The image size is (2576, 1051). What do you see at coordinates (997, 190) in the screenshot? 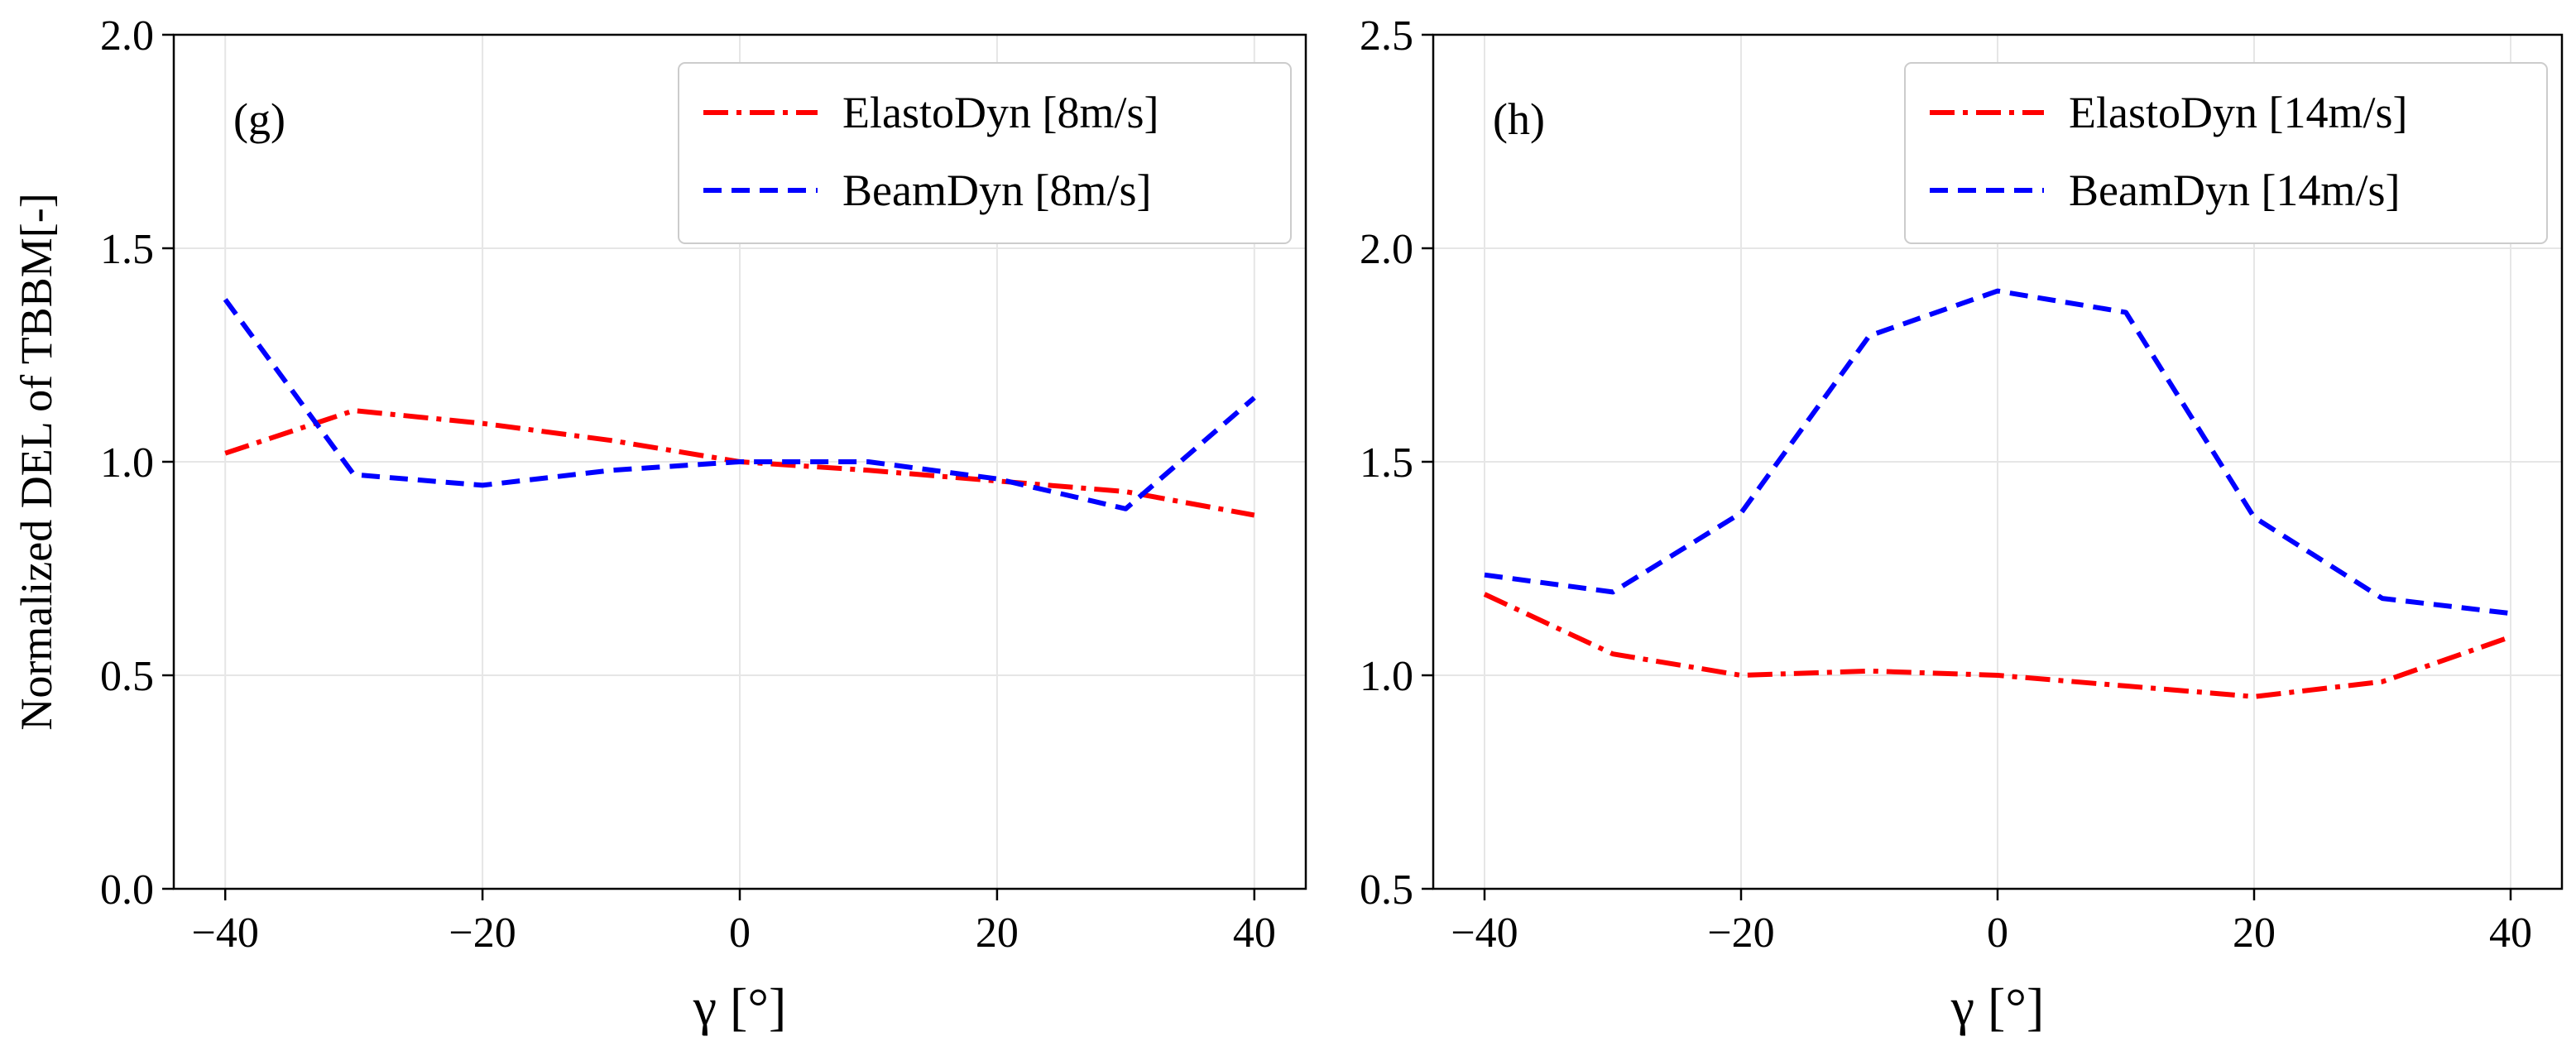
I see `legend-label: BeamDyn [8m/s]` at bounding box center [997, 190].